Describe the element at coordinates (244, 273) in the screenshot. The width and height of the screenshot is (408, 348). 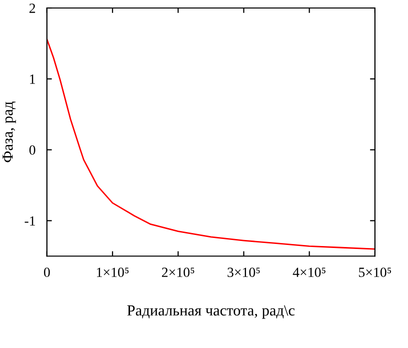
I see `x-tick-label: 3×10⁵` at that location.